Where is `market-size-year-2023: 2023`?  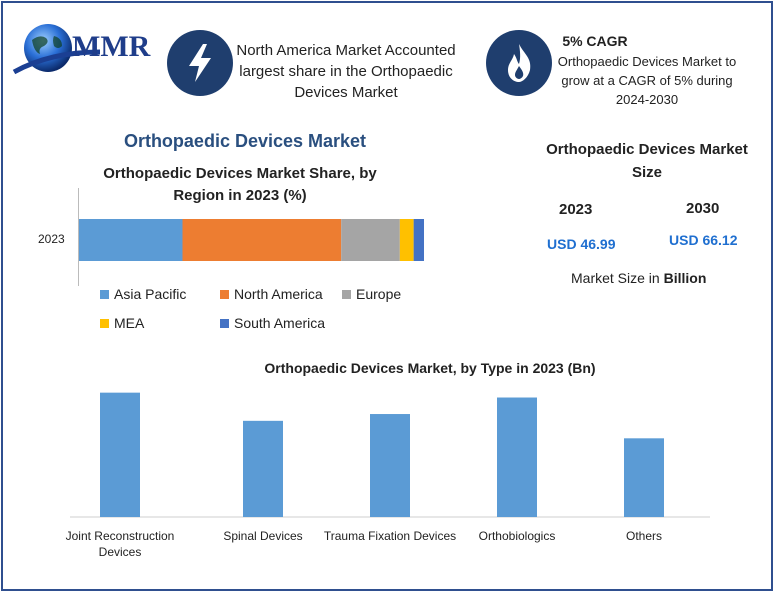
market-size-year-2023: 2023 is located at coordinates (576, 209).